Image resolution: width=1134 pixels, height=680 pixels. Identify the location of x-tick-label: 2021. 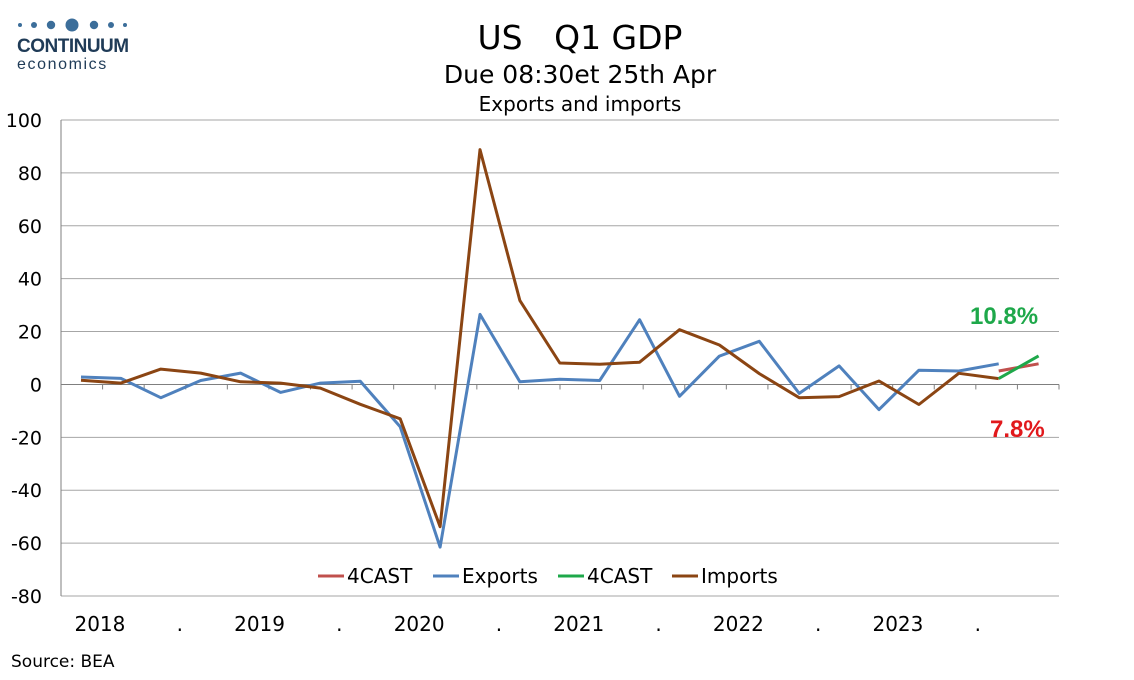
(578, 624).